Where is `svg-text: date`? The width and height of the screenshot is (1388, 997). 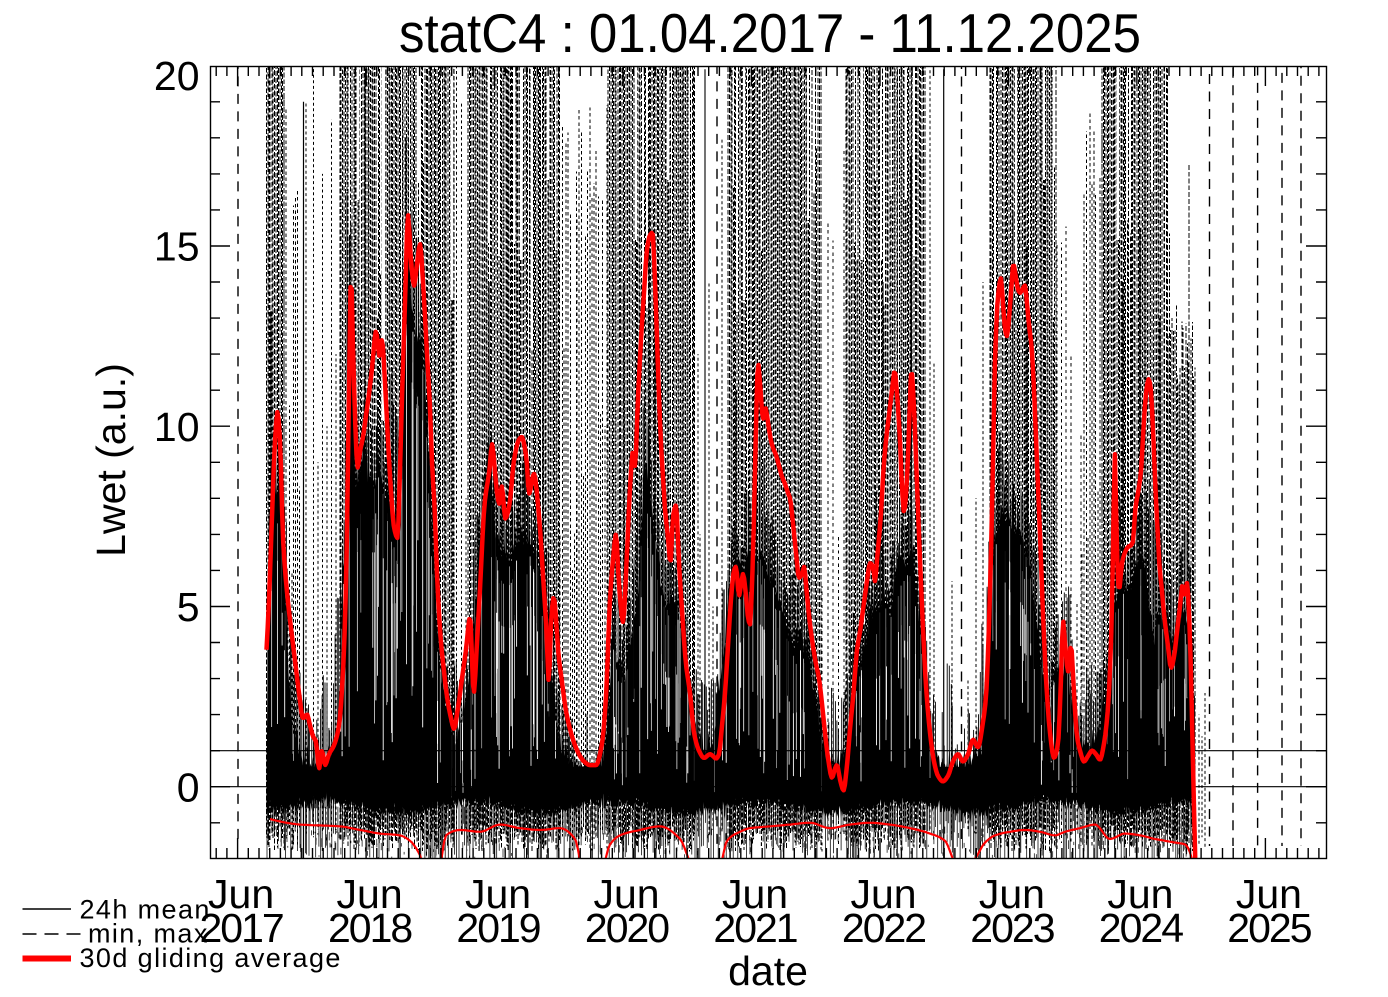 svg-text: date is located at coordinates (768, 970).